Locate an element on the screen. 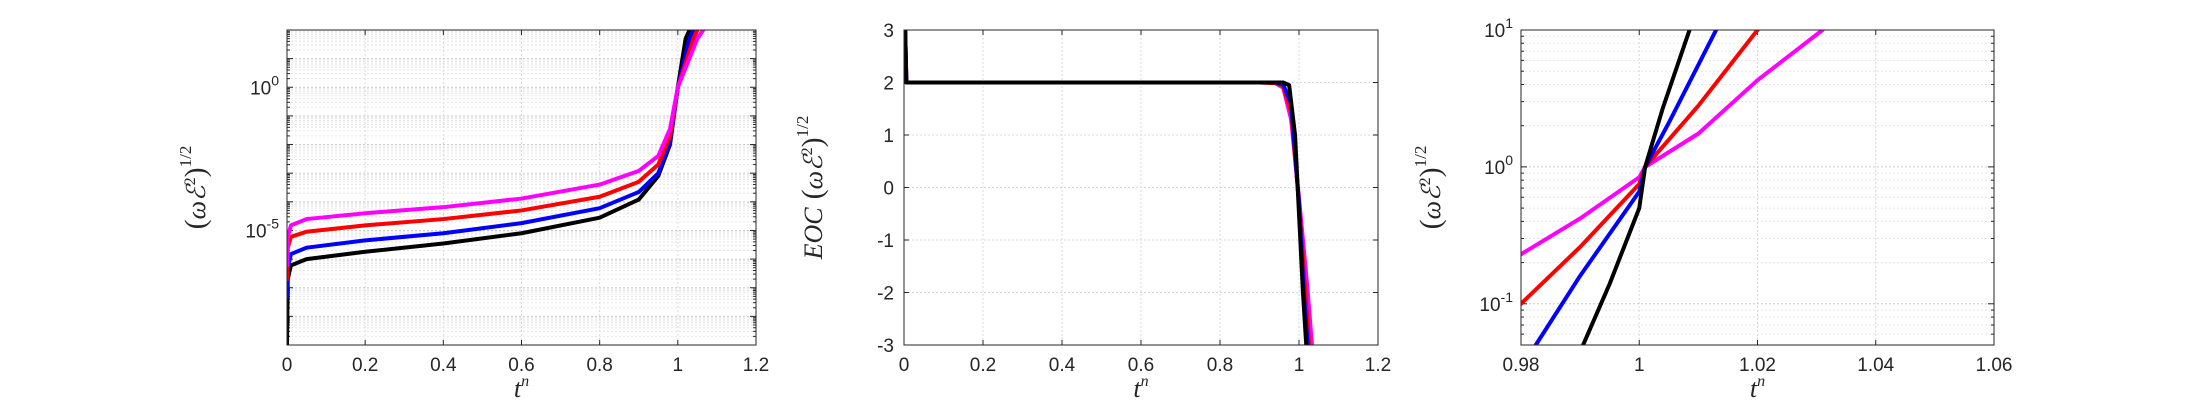 The width and height of the screenshot is (2187, 417). y-tick-label-exp: -1 is located at coordinates (1507, 297).